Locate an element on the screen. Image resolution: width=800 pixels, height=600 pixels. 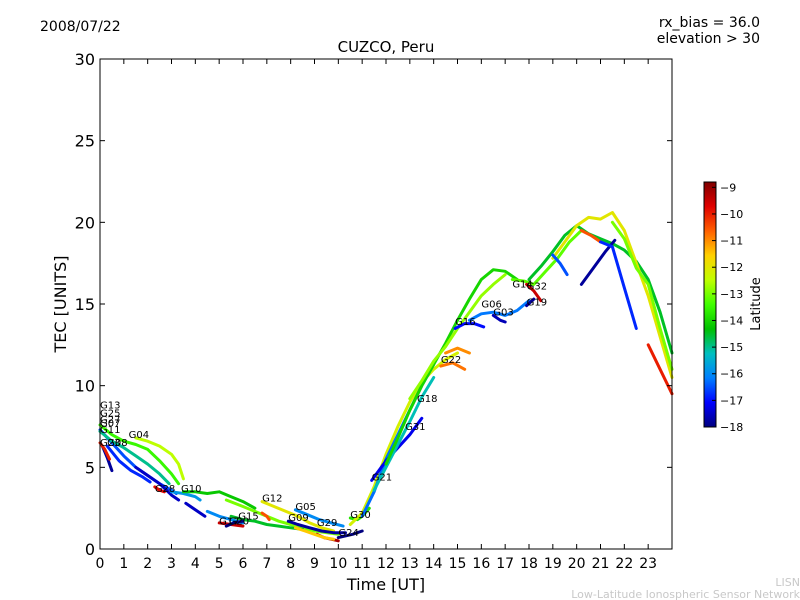
x-tick-label: 18 is located at coordinates (529, 564).